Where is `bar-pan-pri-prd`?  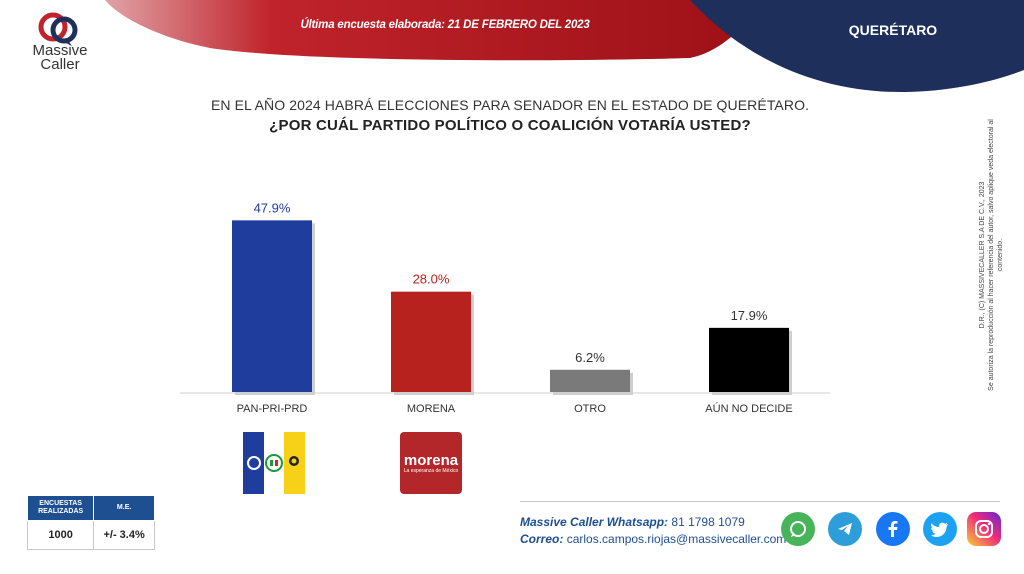 bar-pan-pri-prd is located at coordinates (272, 306).